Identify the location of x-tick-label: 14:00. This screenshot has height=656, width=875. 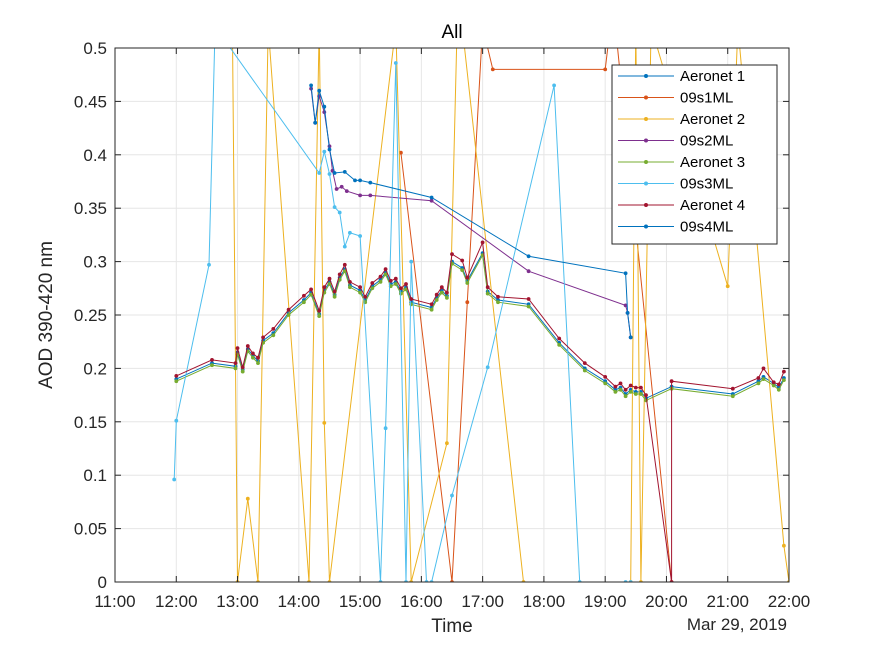
(299, 601).